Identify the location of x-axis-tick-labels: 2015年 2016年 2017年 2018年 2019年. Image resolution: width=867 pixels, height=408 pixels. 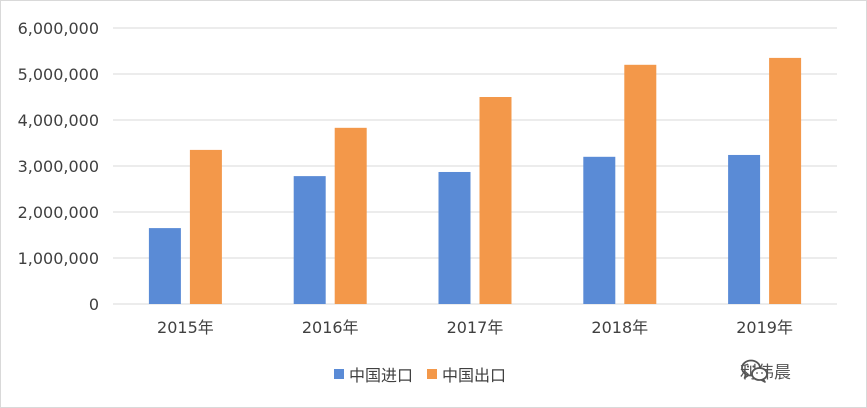
(475, 327).